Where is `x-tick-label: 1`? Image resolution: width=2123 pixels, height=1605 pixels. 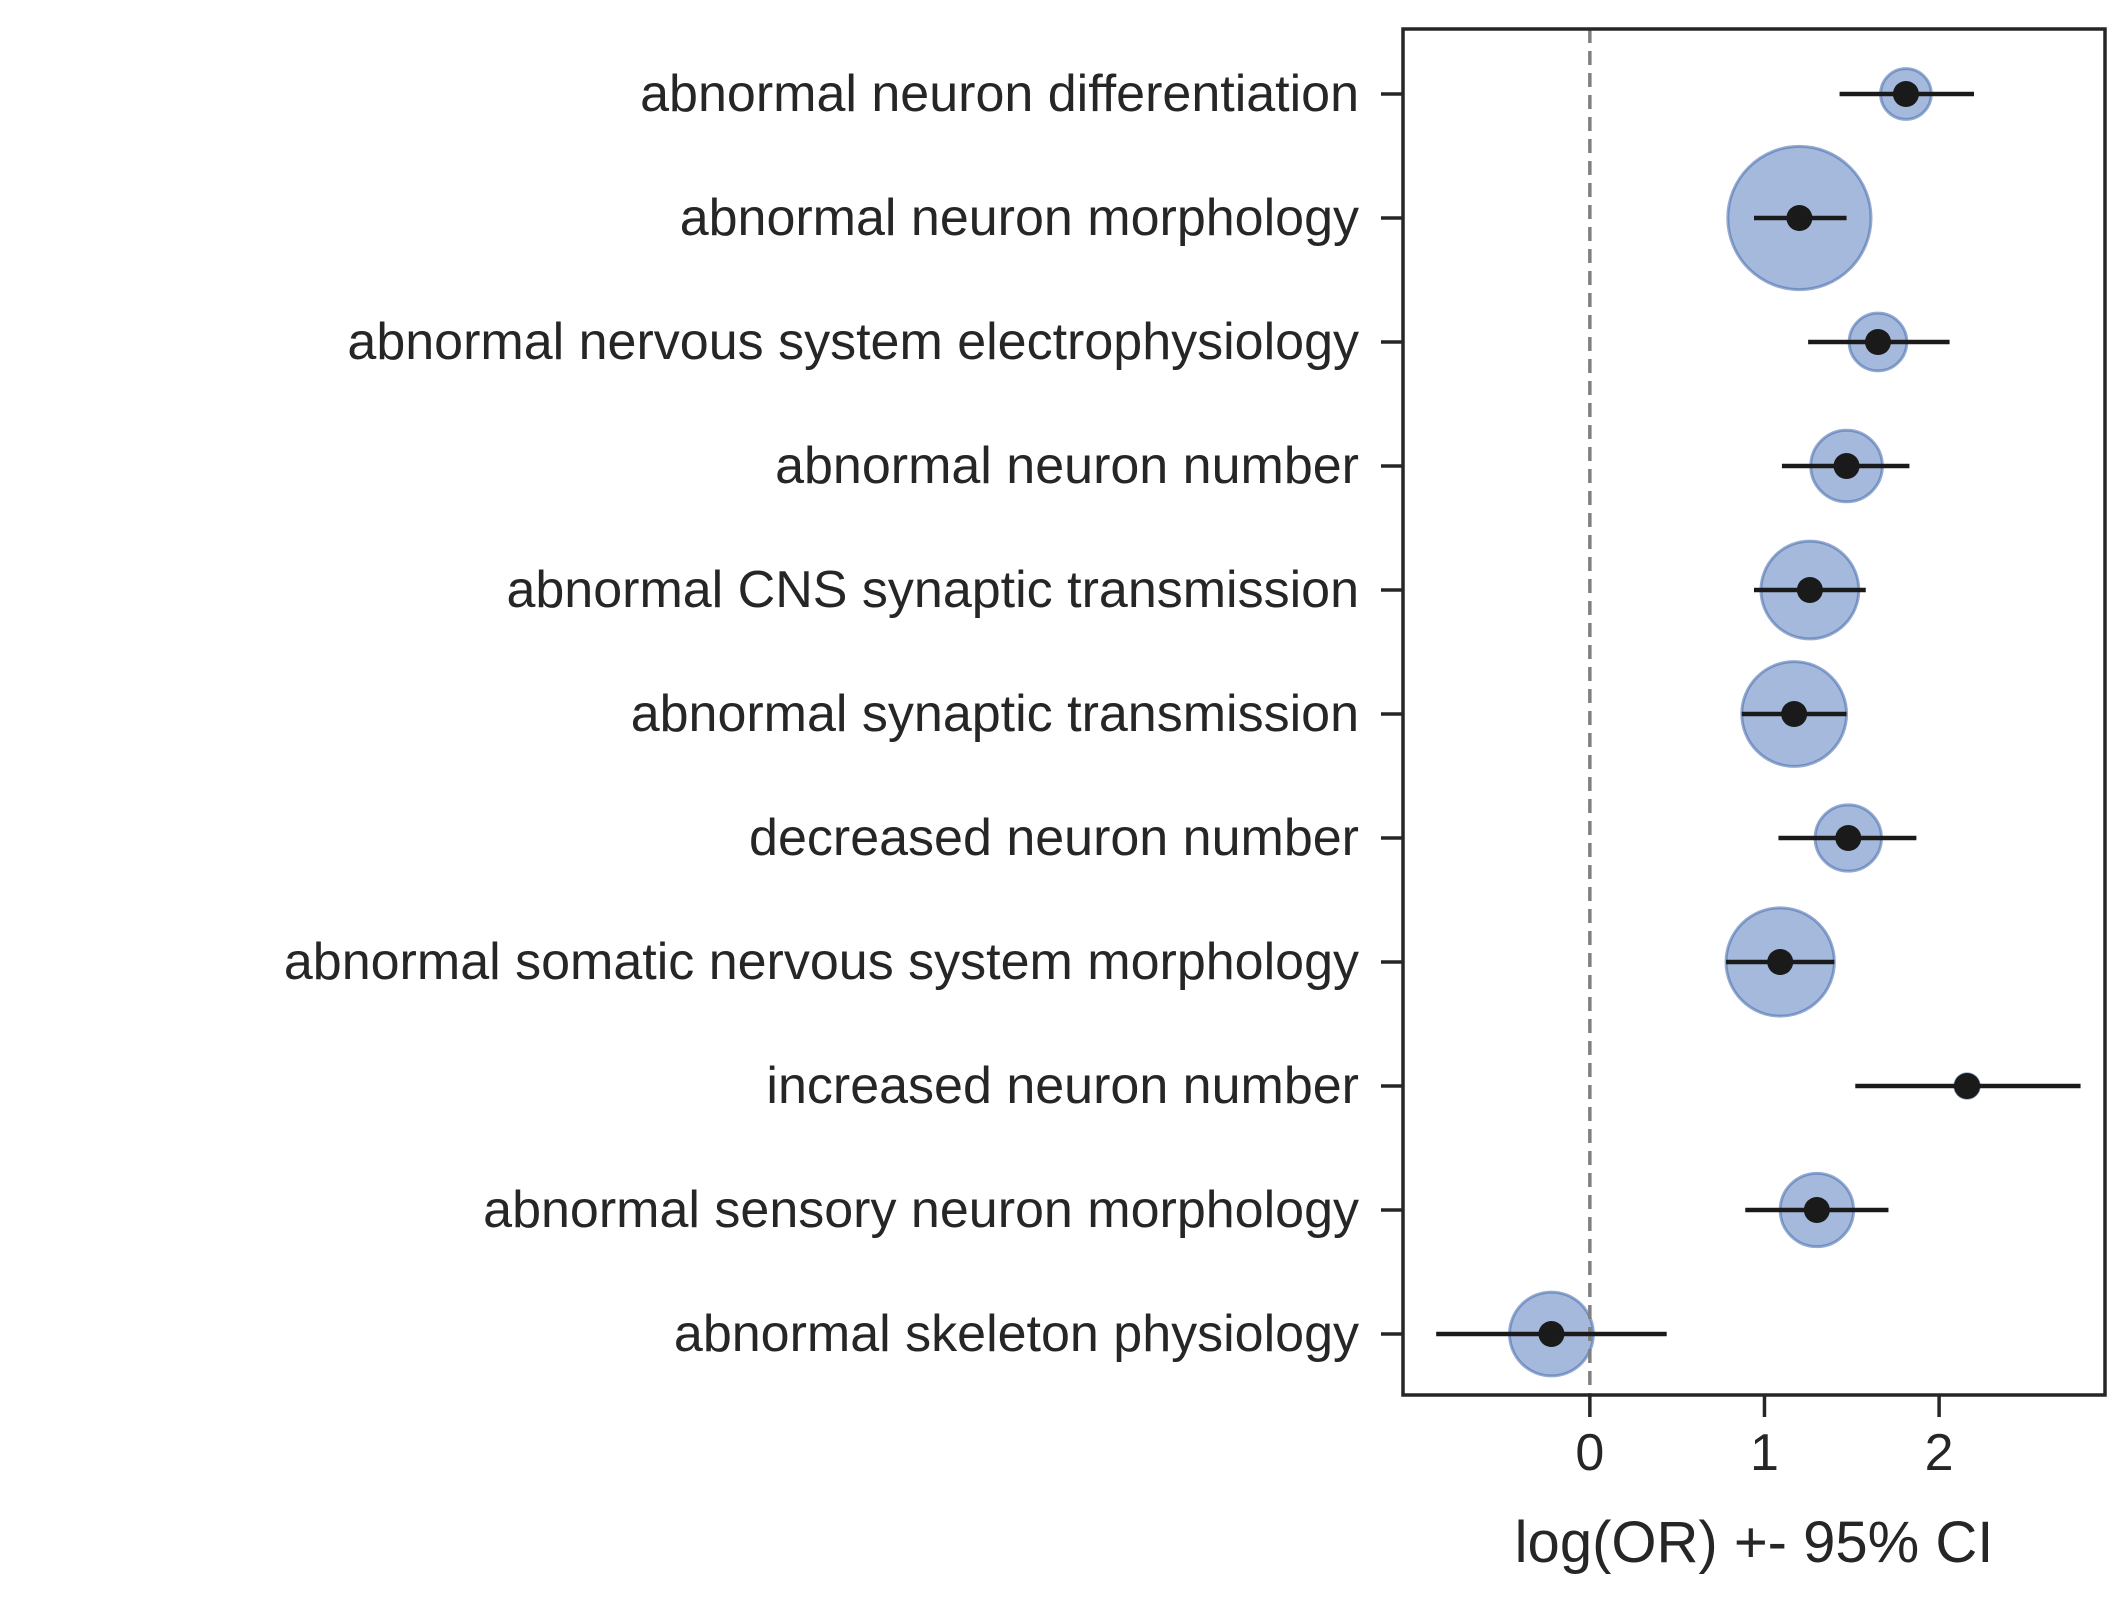 x-tick-label: 1 is located at coordinates (1764, 1453).